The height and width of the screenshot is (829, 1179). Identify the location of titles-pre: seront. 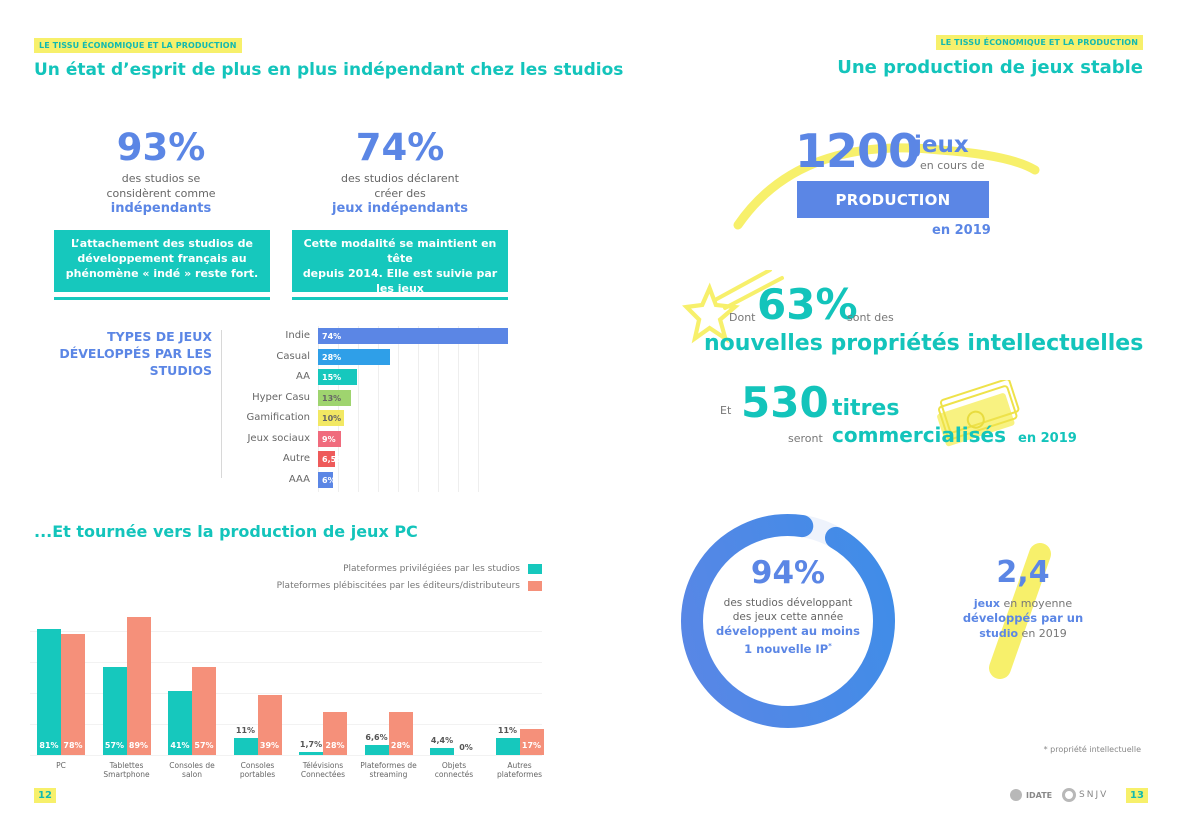
(805, 438).